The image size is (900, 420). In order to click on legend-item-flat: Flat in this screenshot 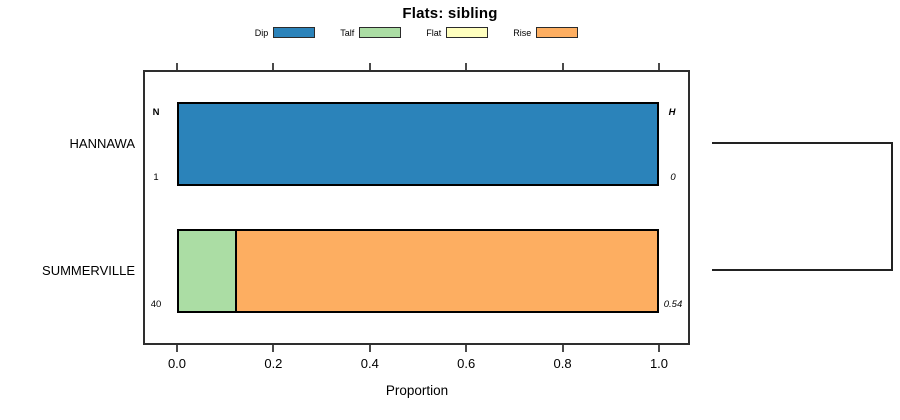, I will do `click(457, 32)`.